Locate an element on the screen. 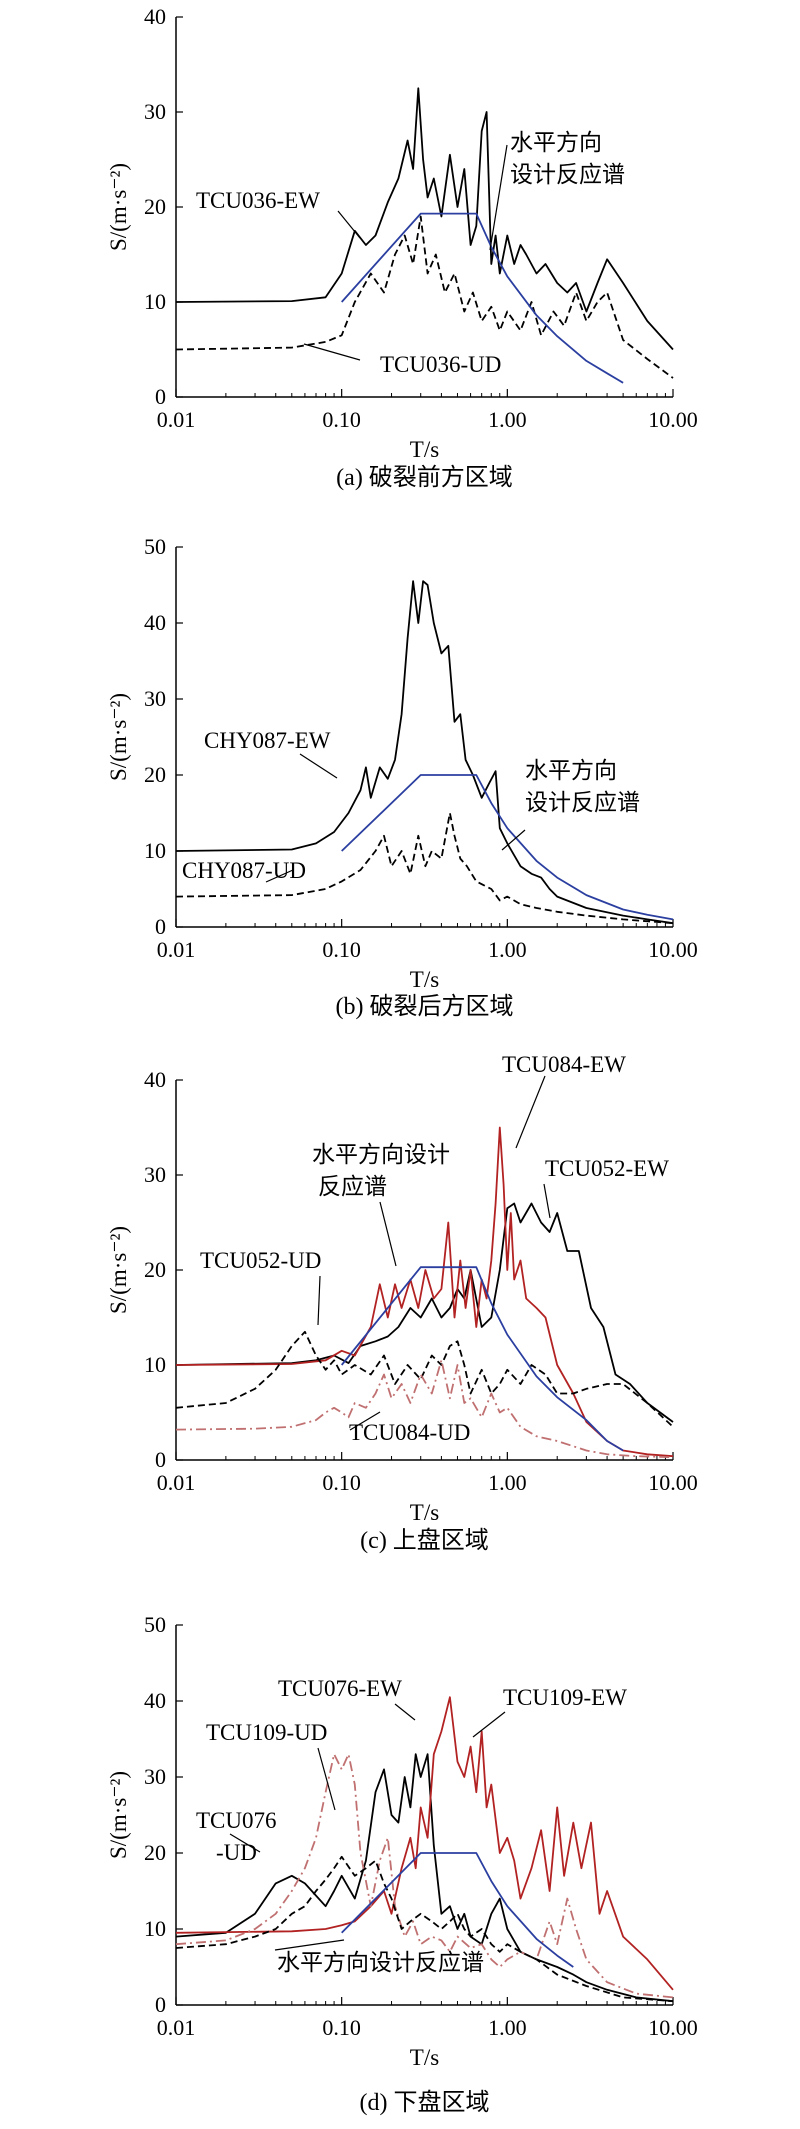 The image size is (800, 2129). series-annotation: TCU076 is located at coordinates (236, 1820).